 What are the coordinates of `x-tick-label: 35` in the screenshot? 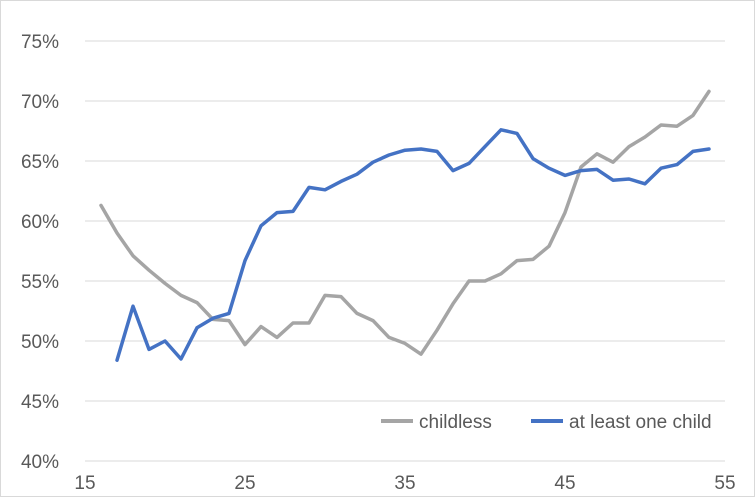 It's located at (404, 483).